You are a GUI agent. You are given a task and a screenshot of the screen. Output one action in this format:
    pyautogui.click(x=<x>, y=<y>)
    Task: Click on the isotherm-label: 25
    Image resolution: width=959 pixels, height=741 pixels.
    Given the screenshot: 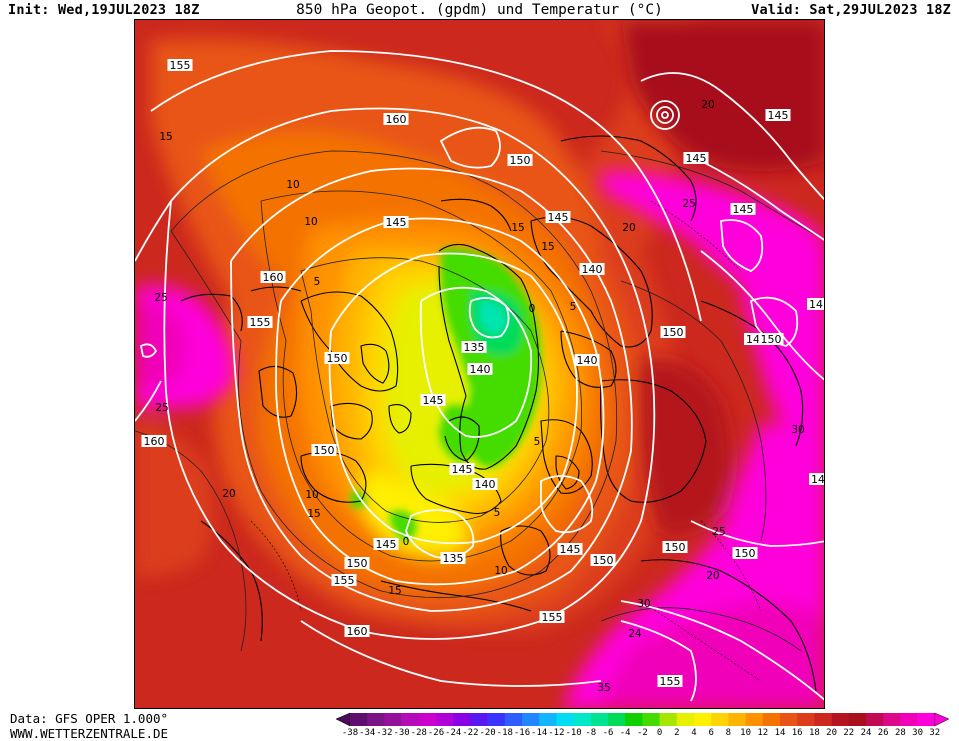 What is the action you would take?
    pyautogui.click(x=160, y=298)
    